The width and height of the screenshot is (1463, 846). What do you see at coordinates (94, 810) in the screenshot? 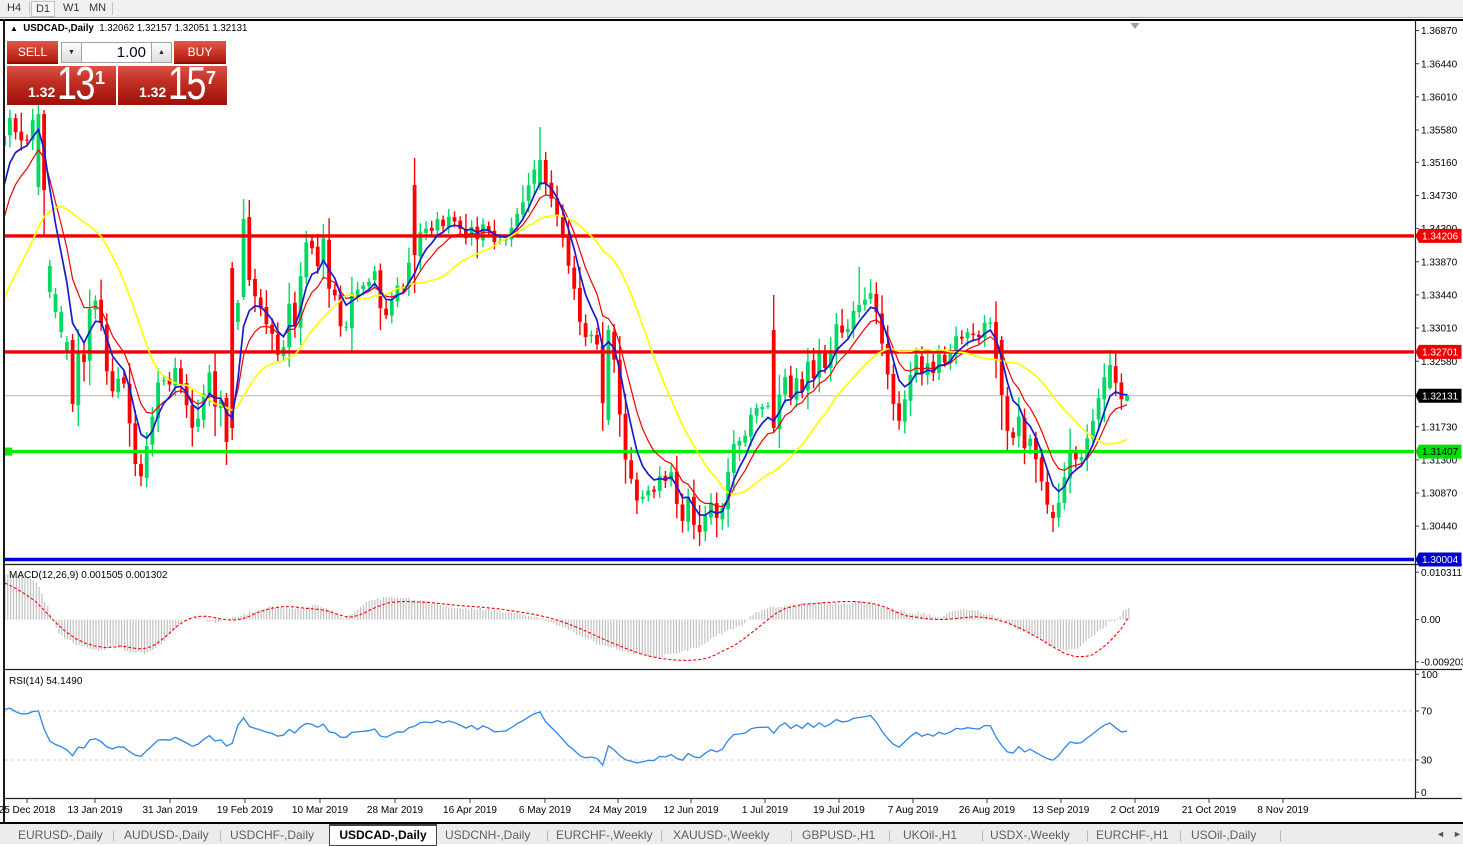
I see `svg-text: 13 Jan 2019` at bounding box center [94, 810].